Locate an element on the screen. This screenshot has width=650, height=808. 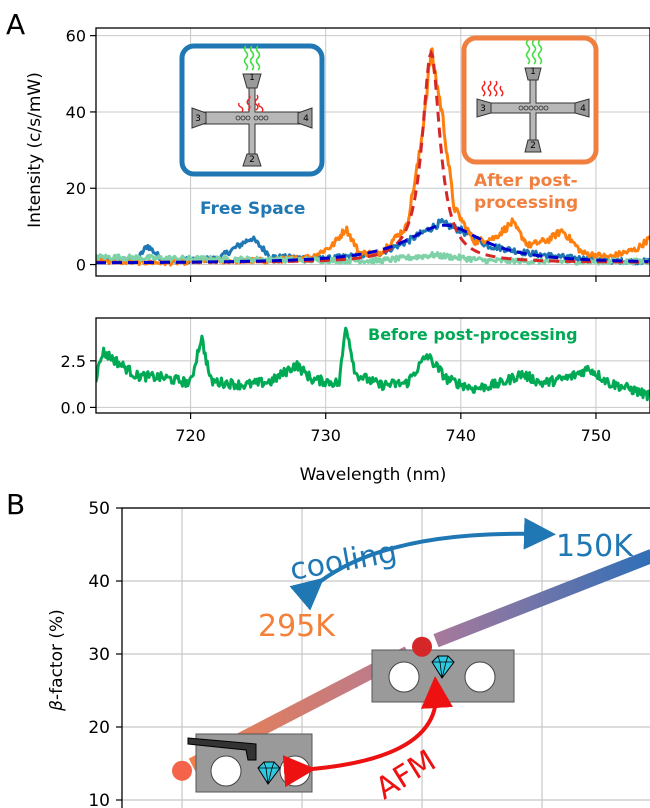
ytick-label: 2.5 is located at coordinates (73, 361).